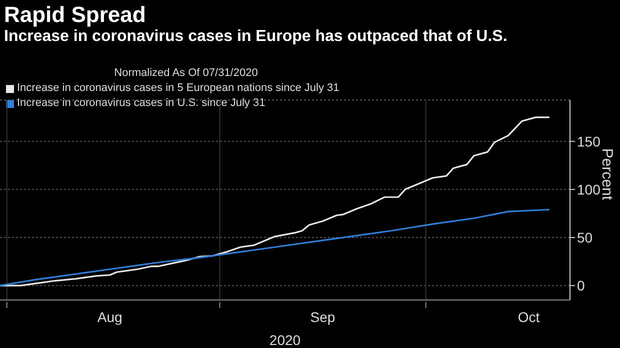 The image size is (620, 348). Describe the element at coordinates (256, 37) in the screenshot. I see `chart-subtitle: Increase in coronavirus cases in Europe has outpaced that of U.S.` at that location.